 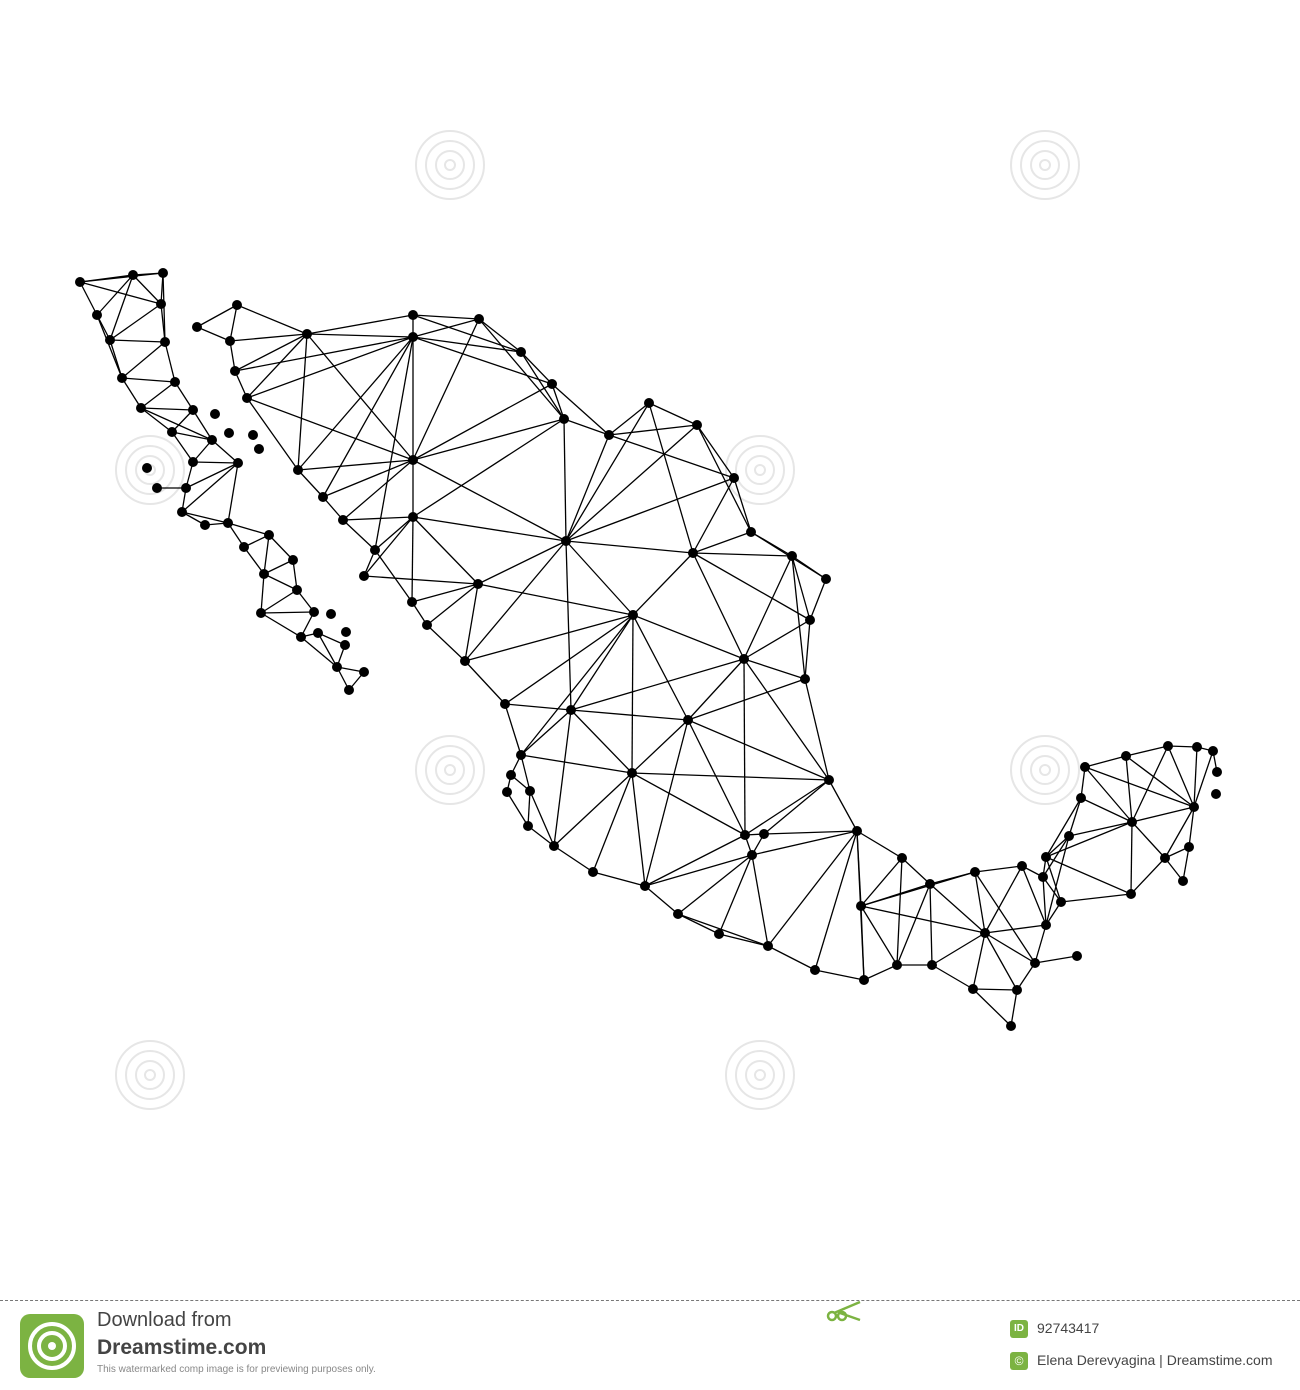 I want to click on brand-name: Dreamstime.com, so click(x=182, y=1347).